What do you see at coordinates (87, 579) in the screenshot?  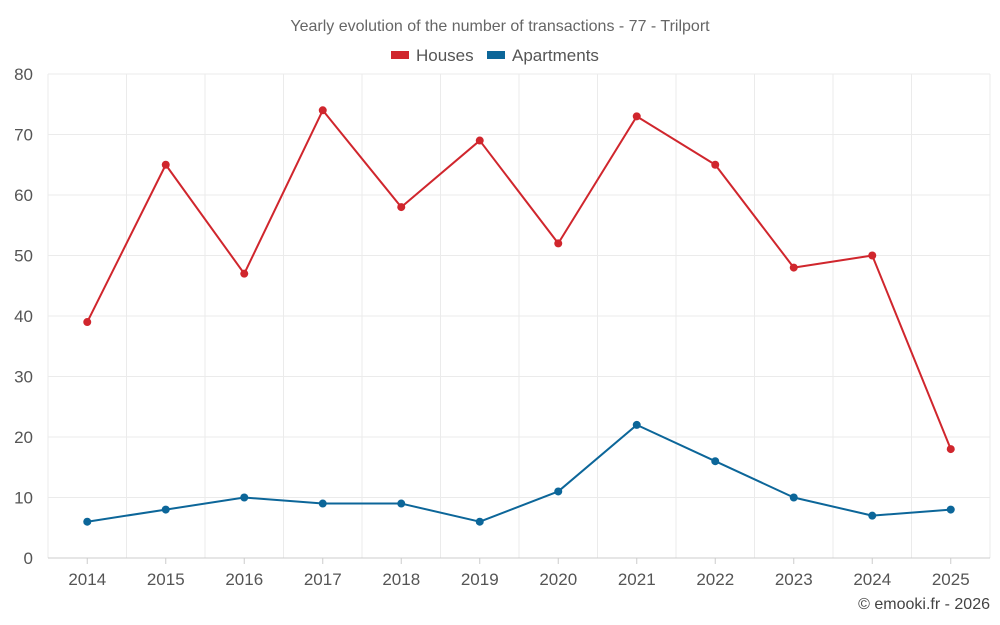 I see `x-tick-label: 2014` at bounding box center [87, 579].